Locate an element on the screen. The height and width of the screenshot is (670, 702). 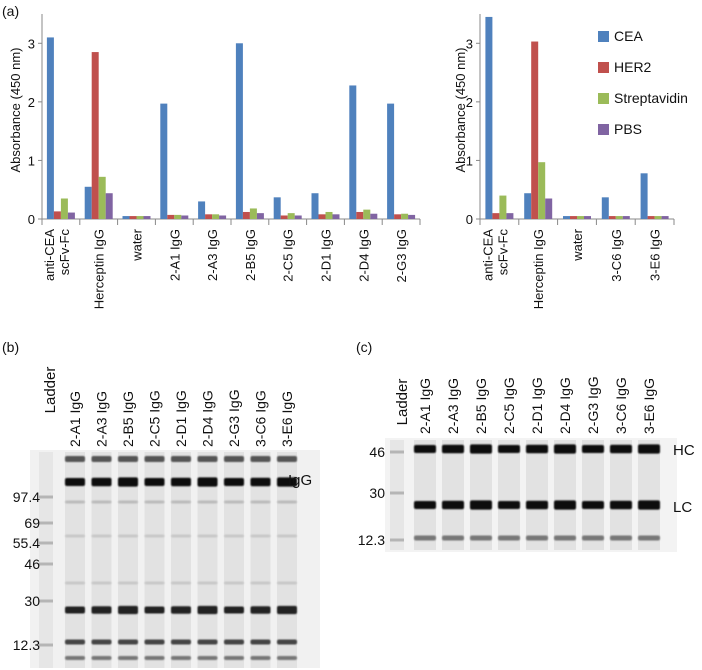
bar-streptavidin-anti-cea-scfv-fc is located at coordinates (503, 207).